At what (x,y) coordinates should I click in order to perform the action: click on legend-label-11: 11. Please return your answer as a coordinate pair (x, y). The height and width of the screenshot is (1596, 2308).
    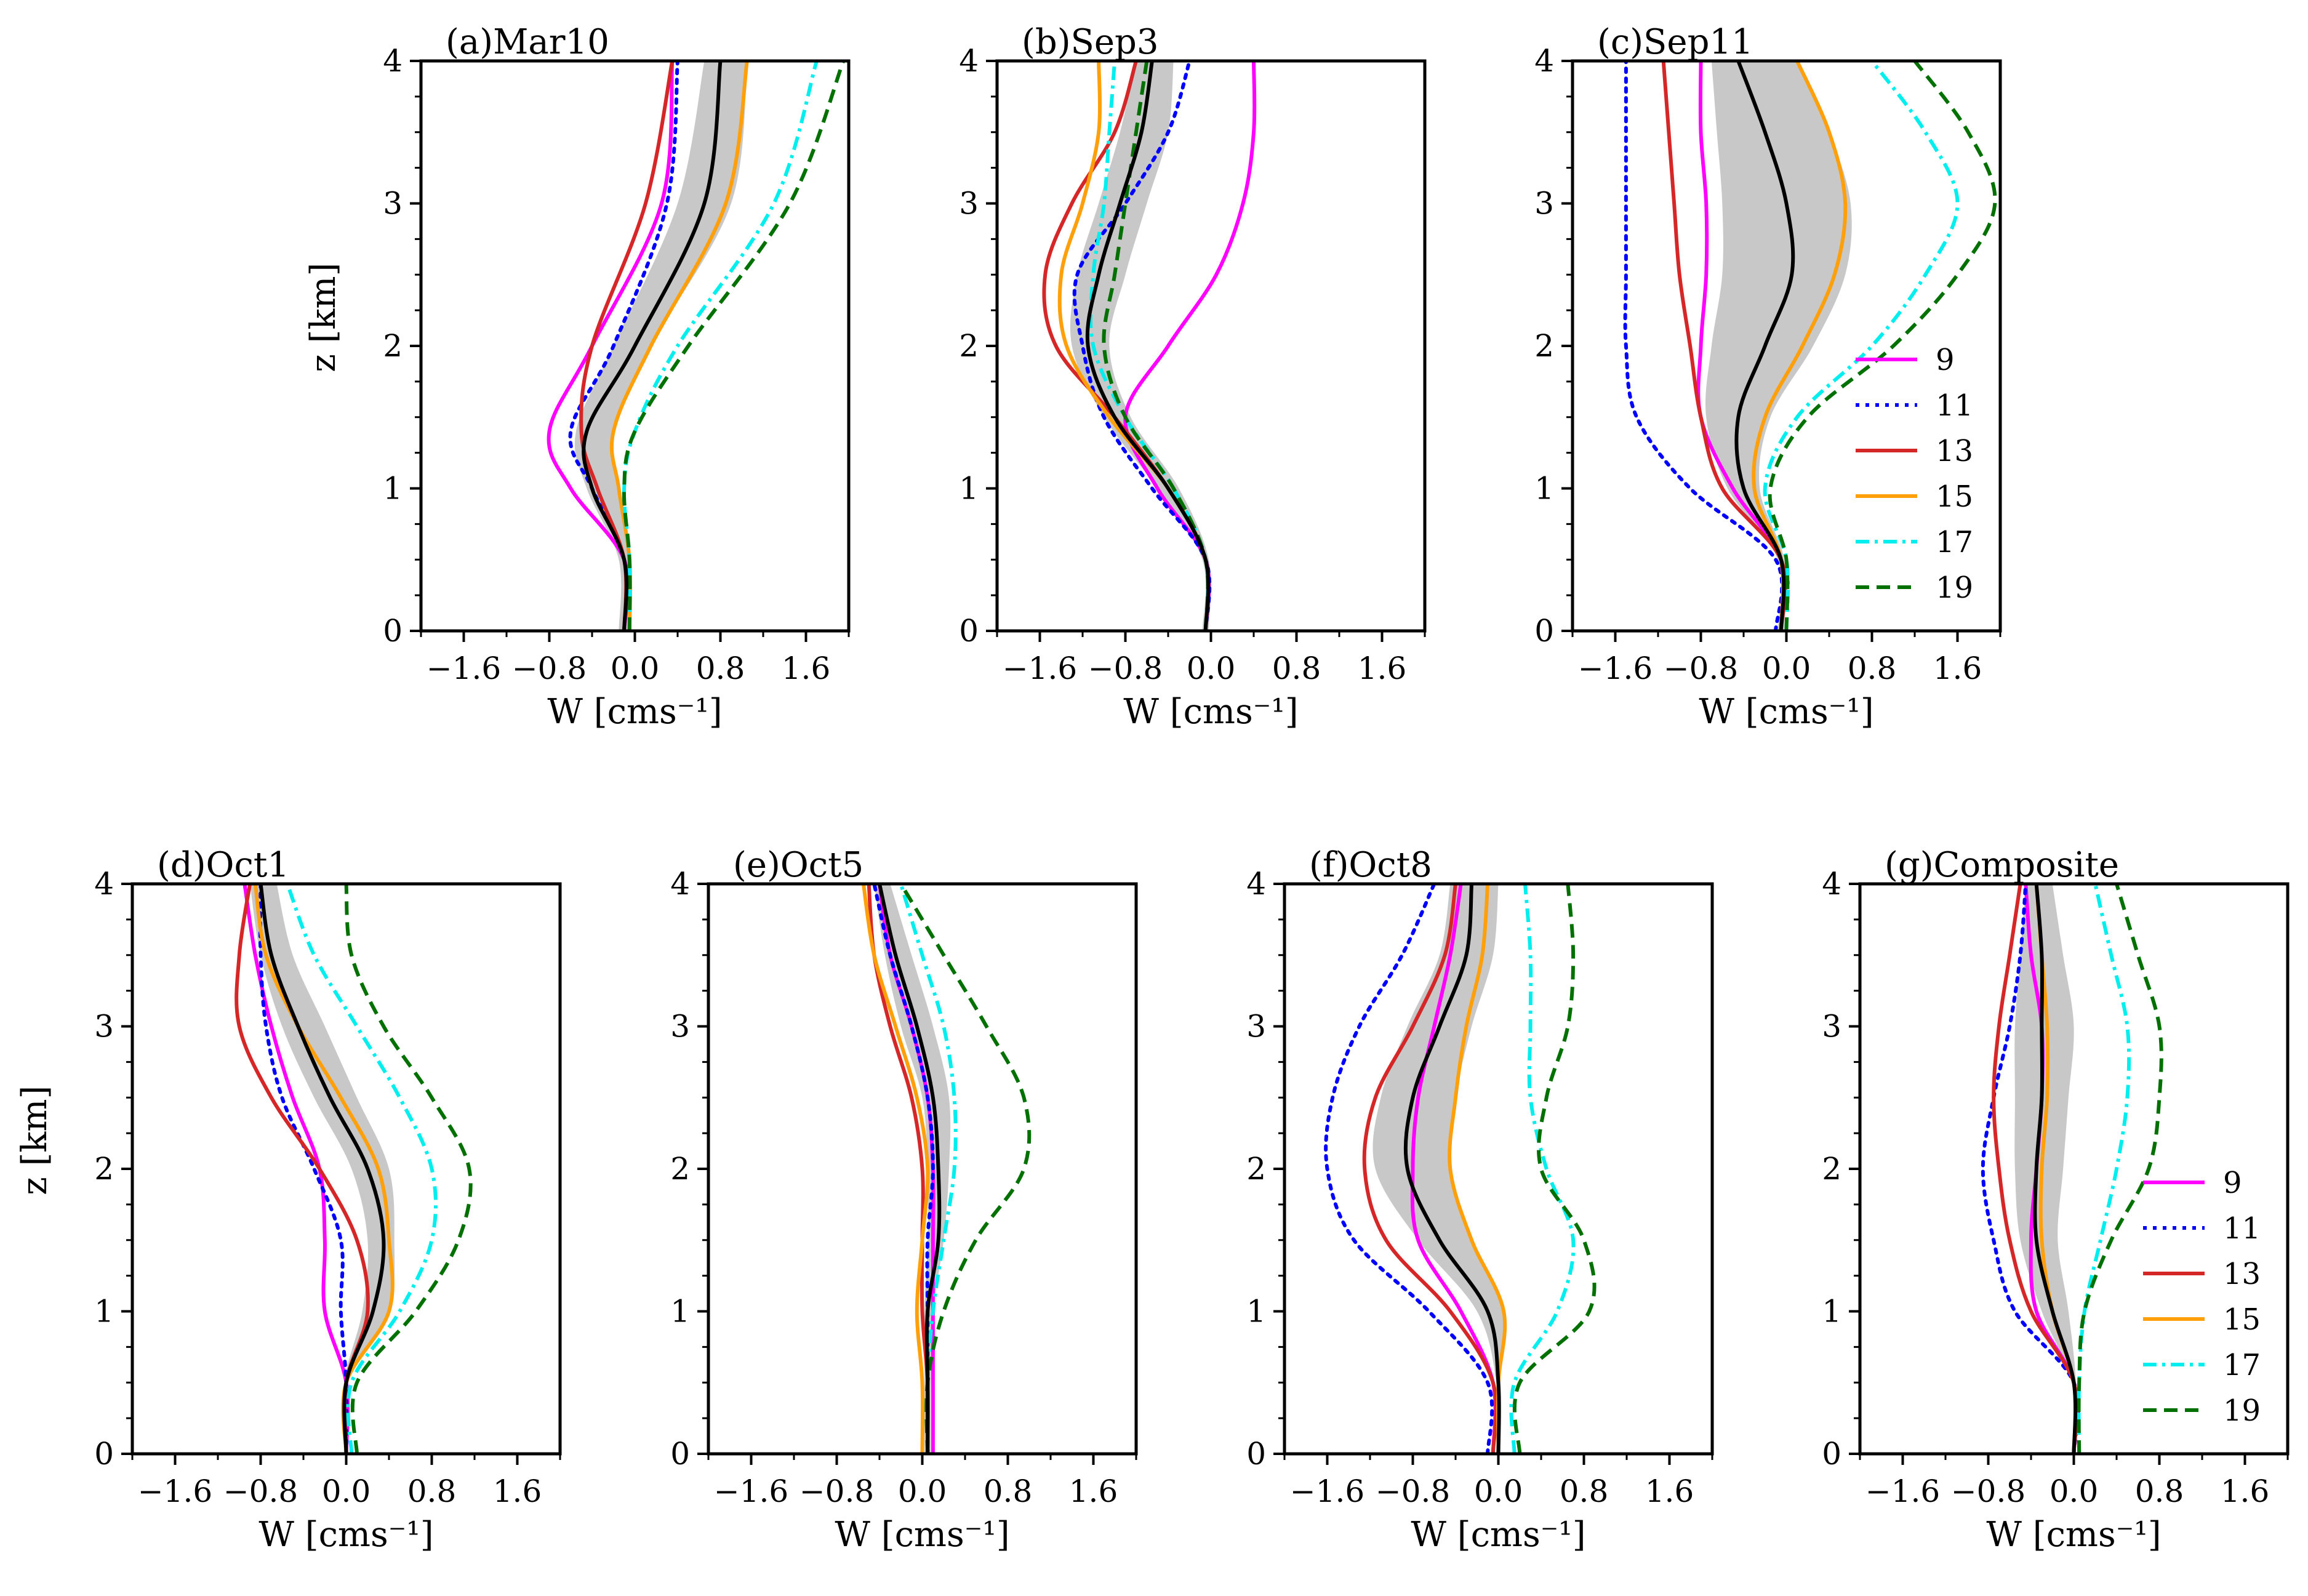
    Looking at the image, I should click on (2242, 1228).